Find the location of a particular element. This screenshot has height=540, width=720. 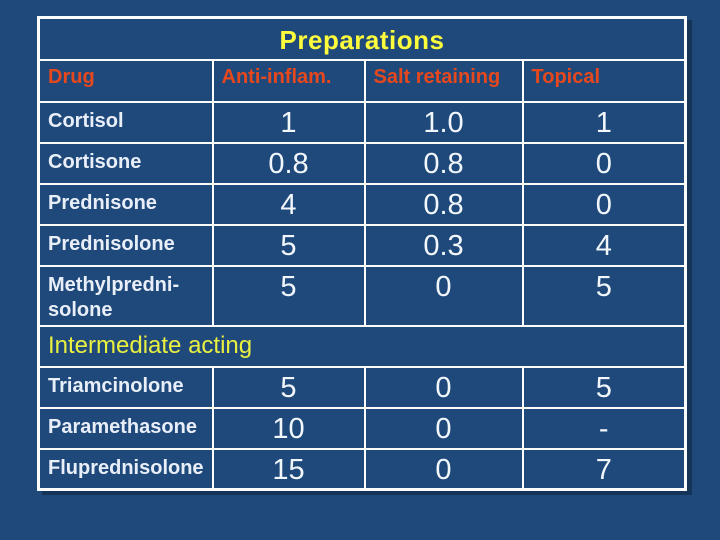

table-row-methylprednisolone: Methylpredni- solone 5 0 5 is located at coordinates (362, 295).